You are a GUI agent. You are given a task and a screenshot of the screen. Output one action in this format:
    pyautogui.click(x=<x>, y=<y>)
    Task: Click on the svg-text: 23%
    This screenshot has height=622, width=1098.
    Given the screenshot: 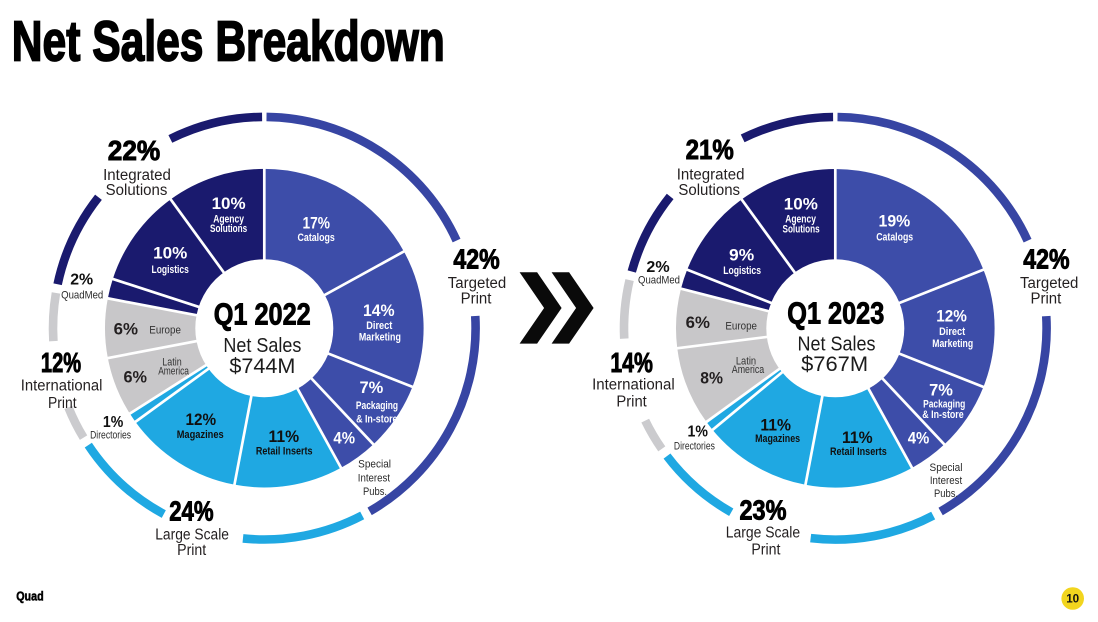 What is the action you would take?
    pyautogui.click(x=763, y=509)
    